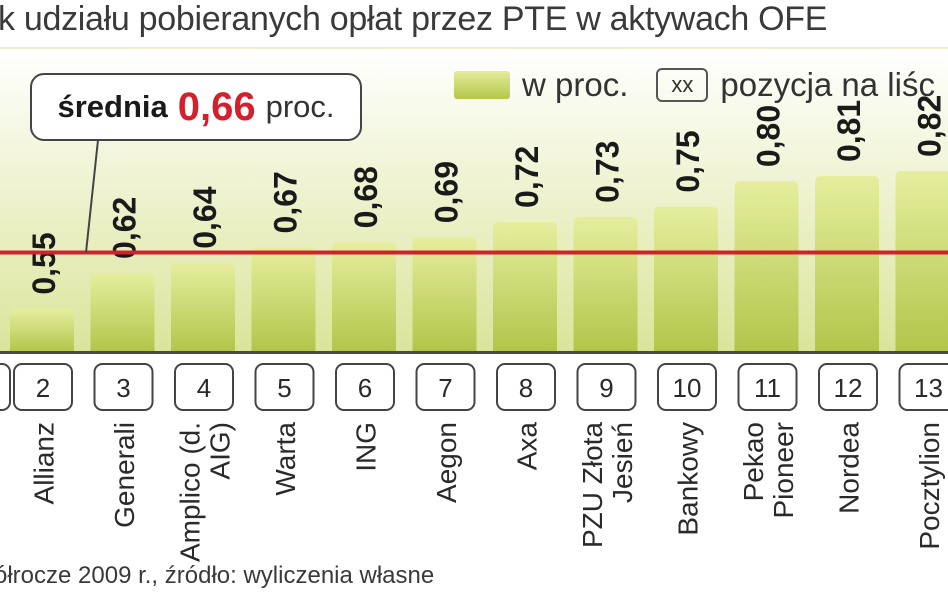 The width and height of the screenshot is (948, 593). I want to click on position-number: 3, so click(123, 388).